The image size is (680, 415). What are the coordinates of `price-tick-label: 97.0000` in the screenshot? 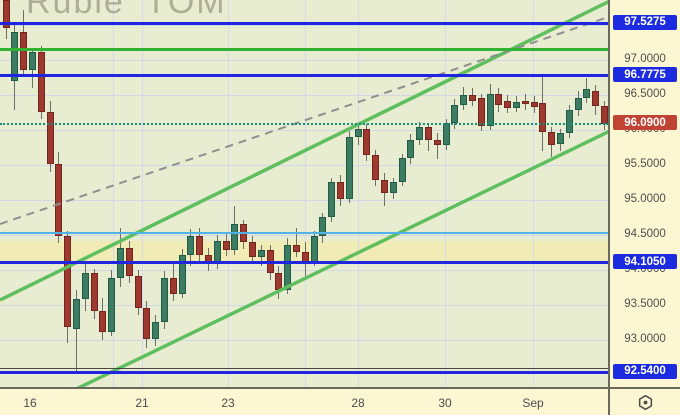 It's located at (645, 58).